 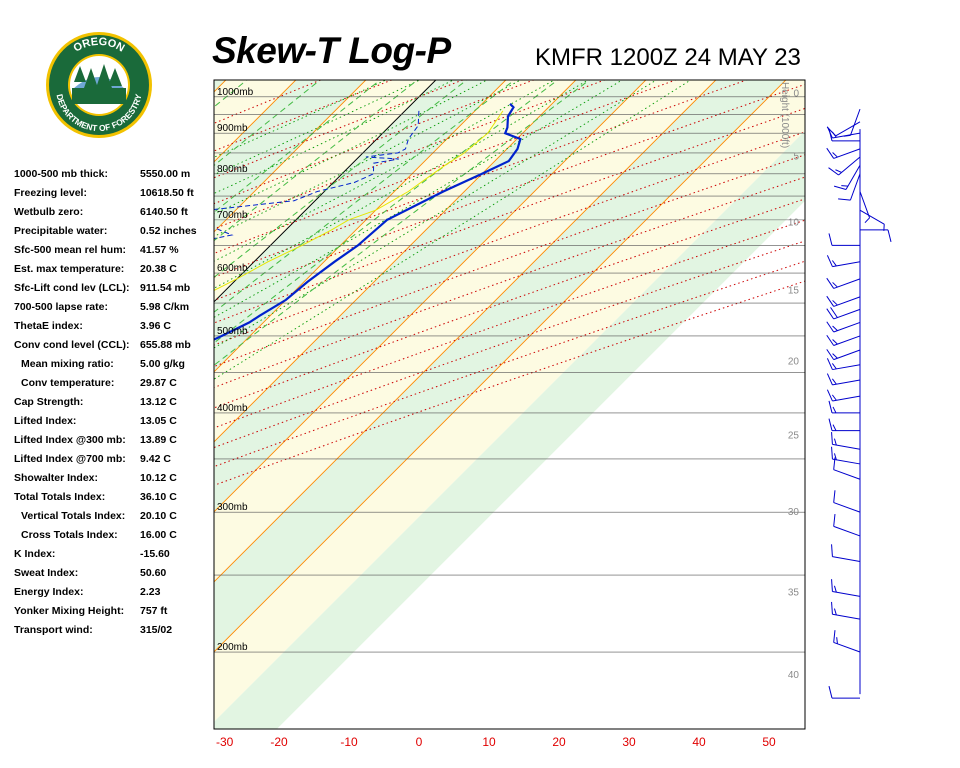 I want to click on index-label: Cap Strength:, so click(x=49, y=402).